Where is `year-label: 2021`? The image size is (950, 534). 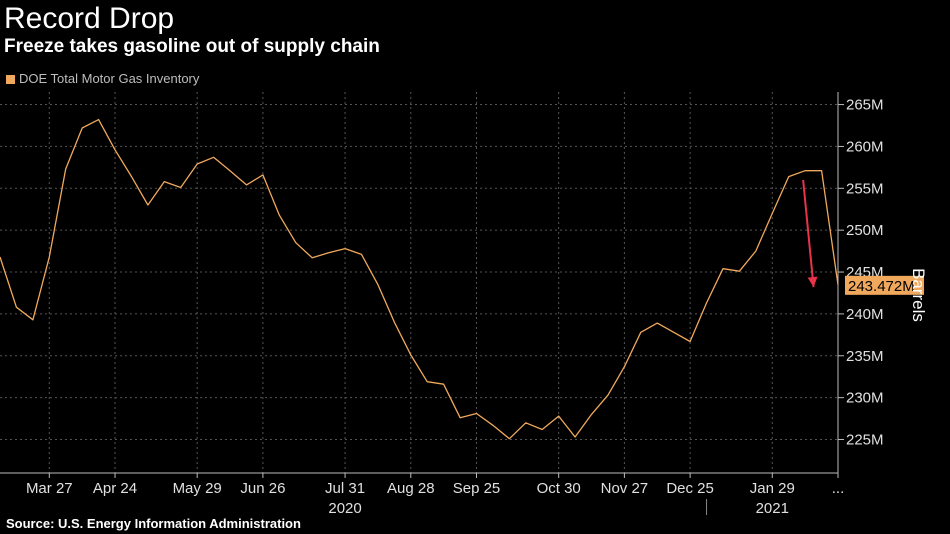 year-label: 2021 is located at coordinates (772, 508).